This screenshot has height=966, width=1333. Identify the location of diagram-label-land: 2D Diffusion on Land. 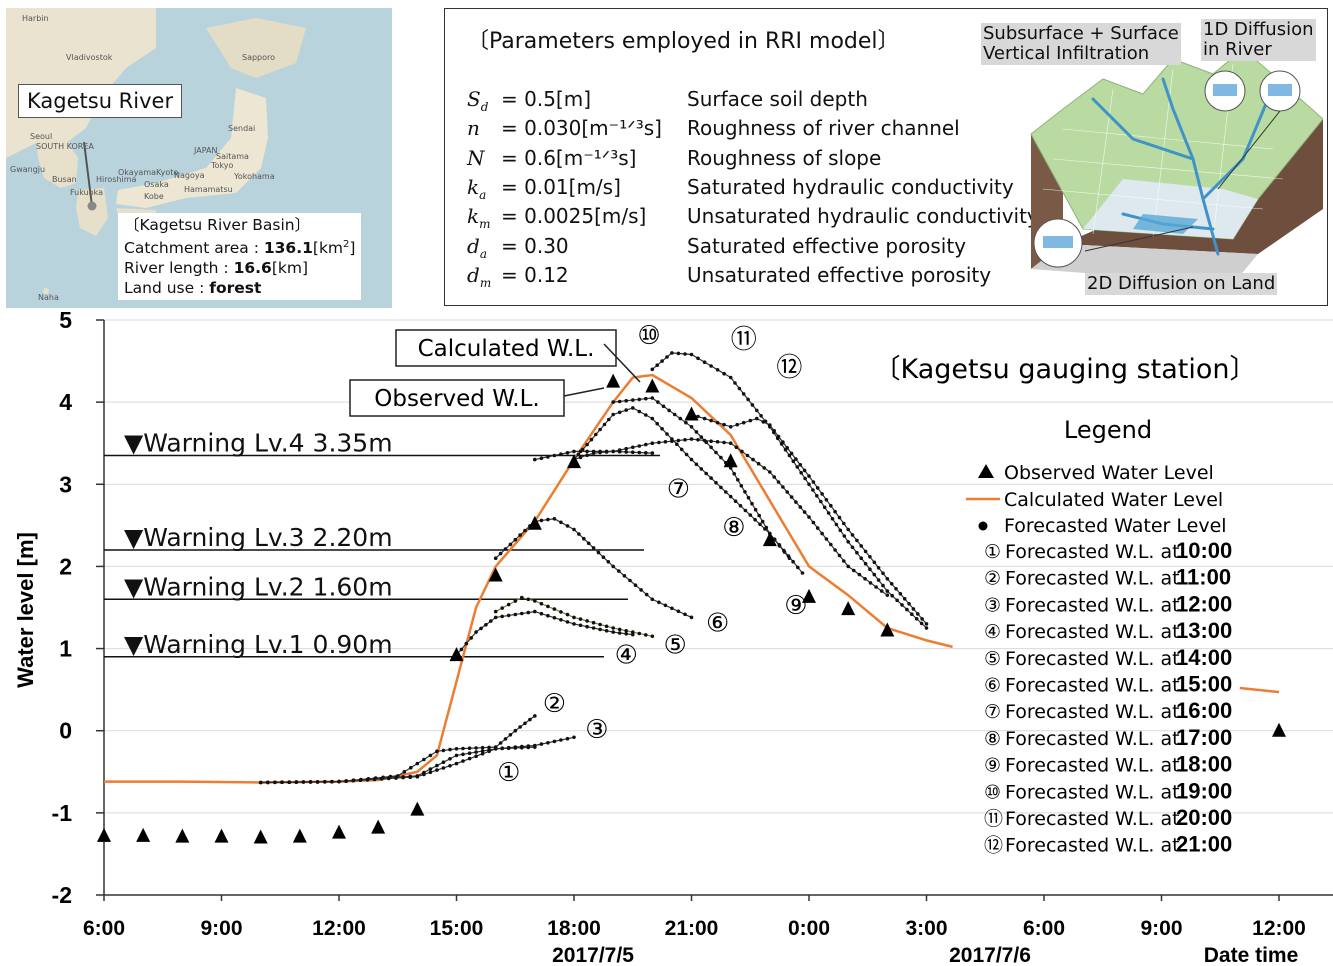
(1181, 284).